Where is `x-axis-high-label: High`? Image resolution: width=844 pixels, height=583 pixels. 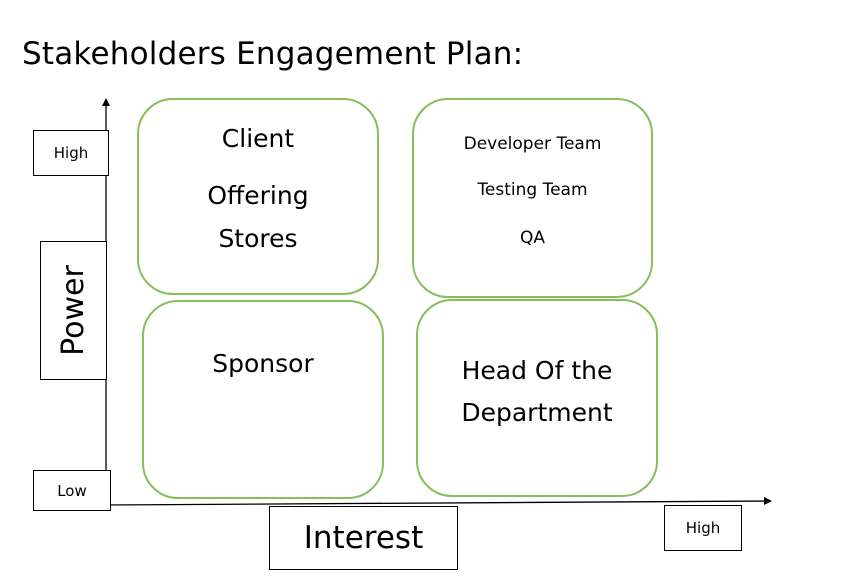 x-axis-high-label: High is located at coordinates (703, 528).